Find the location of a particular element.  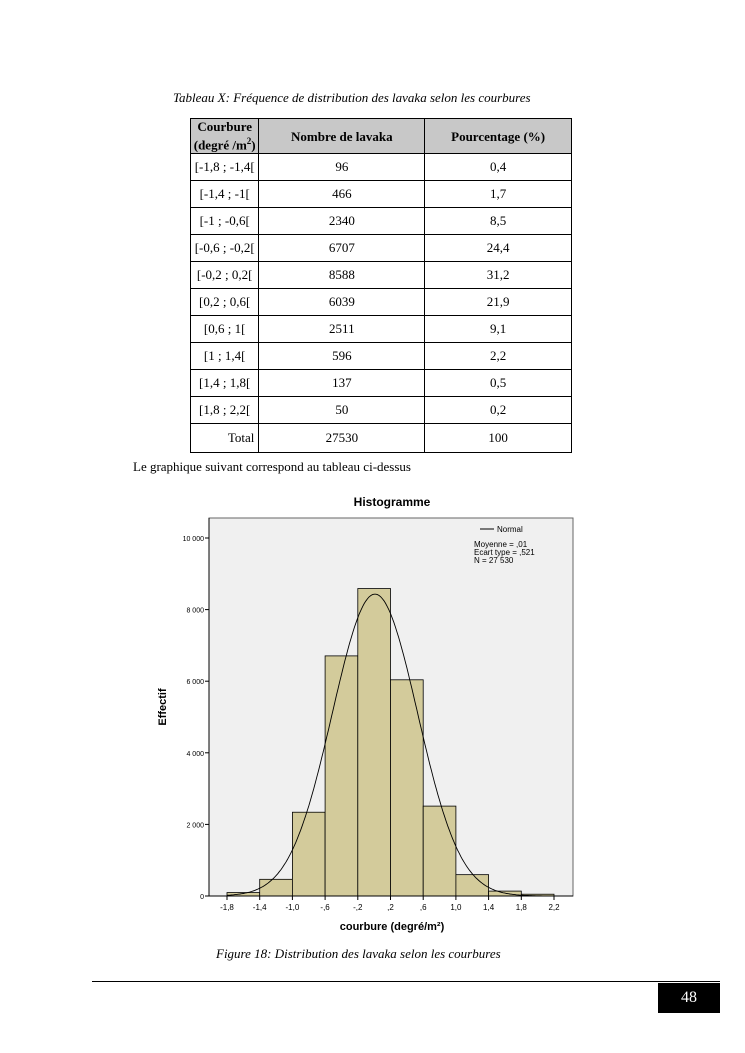

cell-pourcentage: 9,1 is located at coordinates (498, 329).